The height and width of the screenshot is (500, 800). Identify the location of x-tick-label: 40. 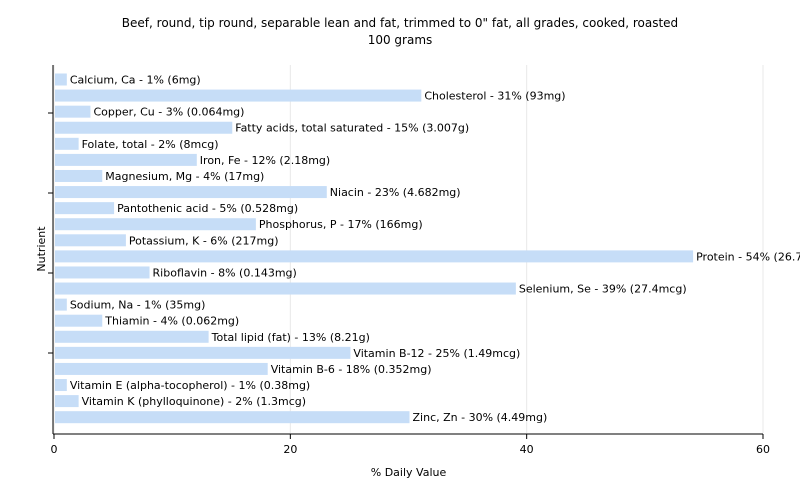
(527, 449).